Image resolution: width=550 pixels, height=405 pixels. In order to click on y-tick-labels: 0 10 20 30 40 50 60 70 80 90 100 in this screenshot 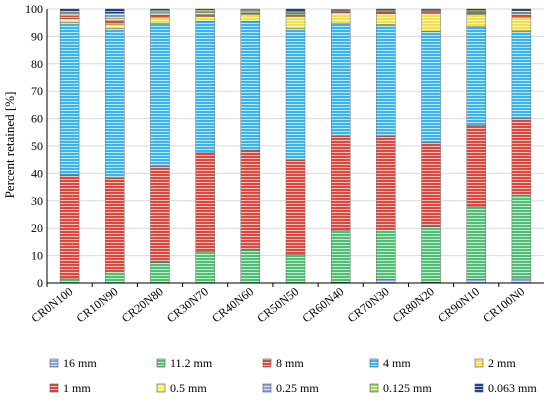, I will do `click(34, 146)`.